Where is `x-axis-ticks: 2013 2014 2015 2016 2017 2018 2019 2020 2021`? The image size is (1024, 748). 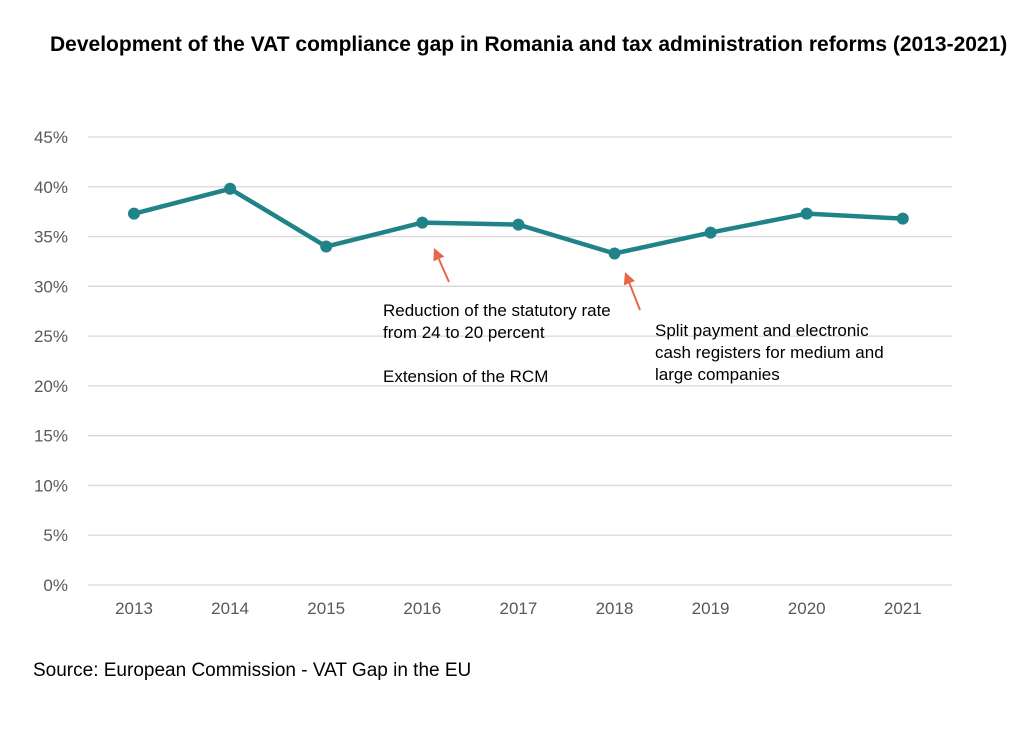
x-axis-ticks: 2013 2014 2015 2016 2017 2018 2019 2020 2021 is located at coordinates (518, 608).